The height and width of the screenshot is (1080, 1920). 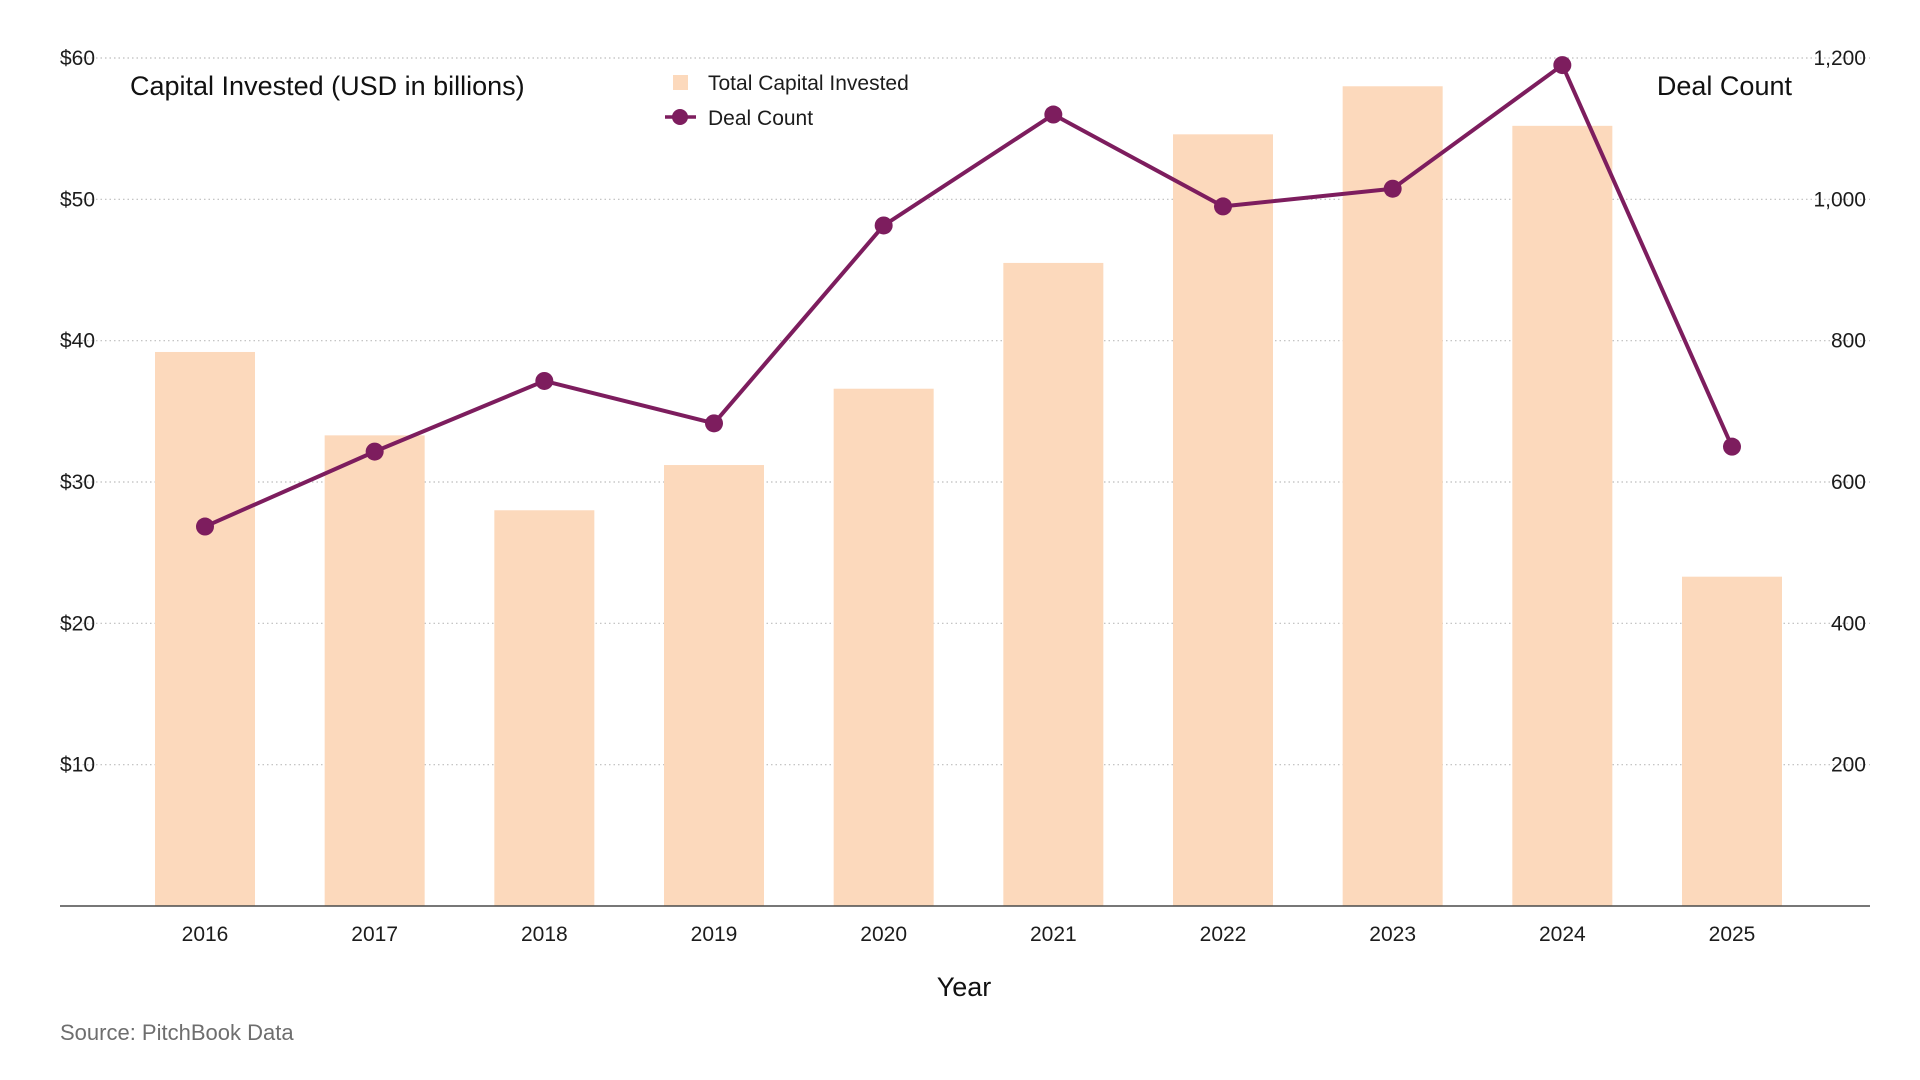 What do you see at coordinates (1392, 934) in the screenshot?
I see `x-tick-label: 2023` at bounding box center [1392, 934].